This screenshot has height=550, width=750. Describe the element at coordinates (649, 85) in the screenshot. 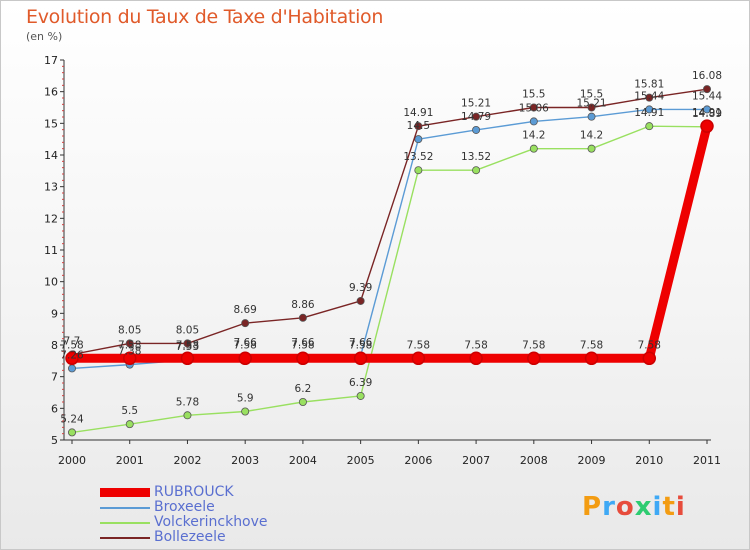

I see `data-label: 15.81` at that location.